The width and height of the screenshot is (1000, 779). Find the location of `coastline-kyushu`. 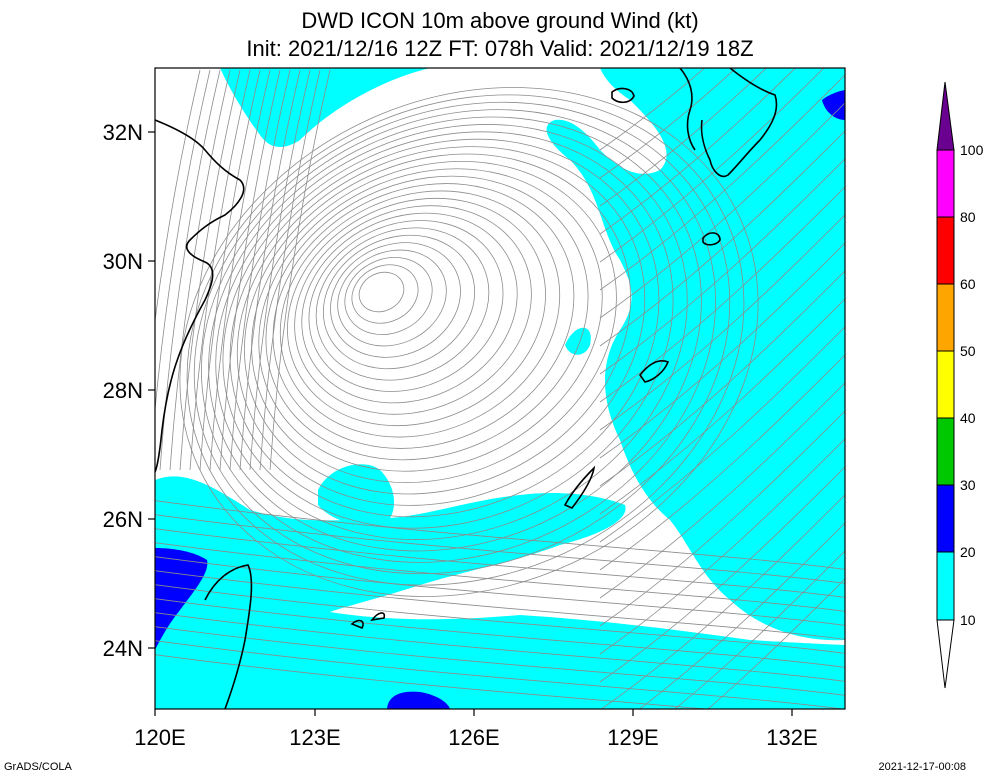

coastline-kyushu is located at coordinates (739, 123).